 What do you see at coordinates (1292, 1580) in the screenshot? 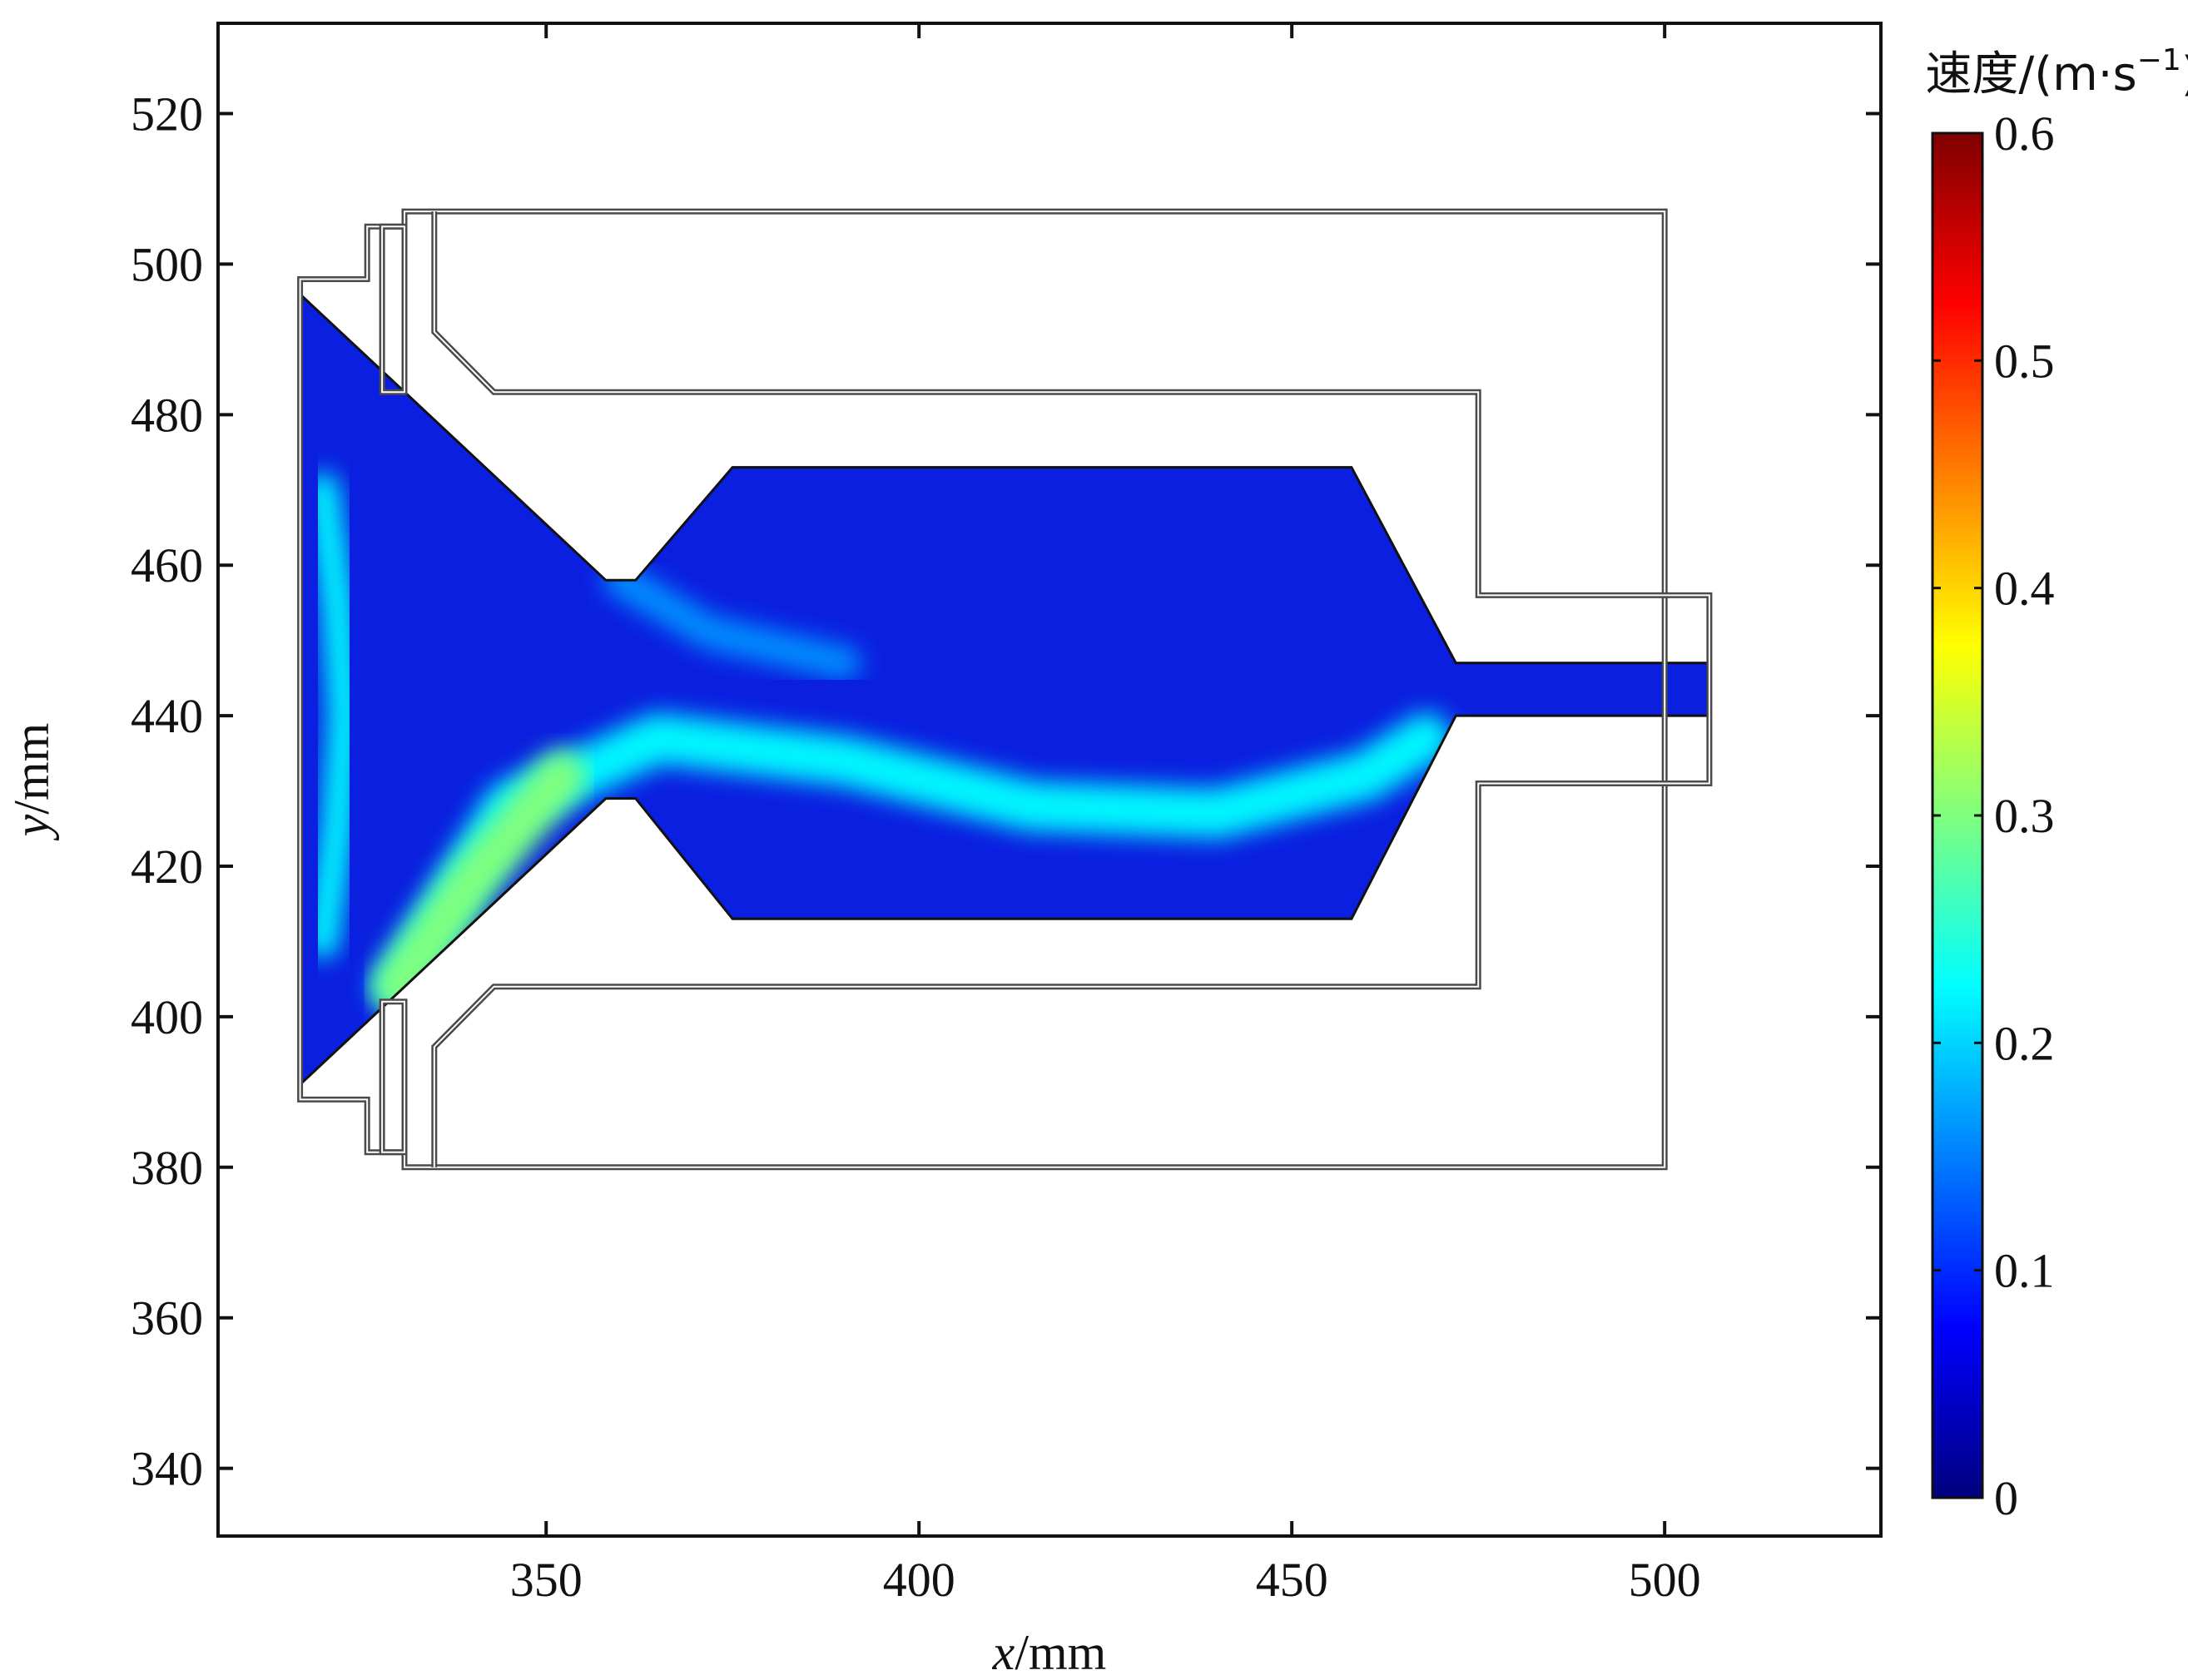
I see `x-tick-label: 450` at bounding box center [1292, 1580].